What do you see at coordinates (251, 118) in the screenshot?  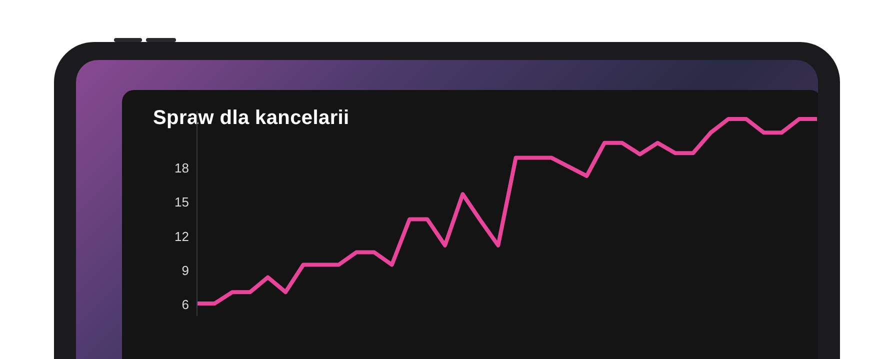 I see `chart-title: Spraw dla kancelarii` at bounding box center [251, 118].